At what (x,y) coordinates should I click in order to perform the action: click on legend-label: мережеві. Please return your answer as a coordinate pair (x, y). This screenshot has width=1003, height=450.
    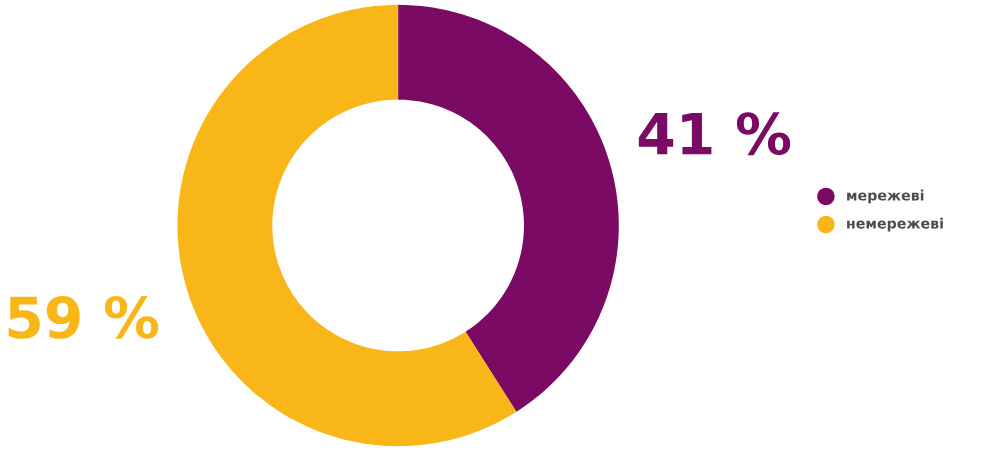
    Looking at the image, I should click on (885, 196).